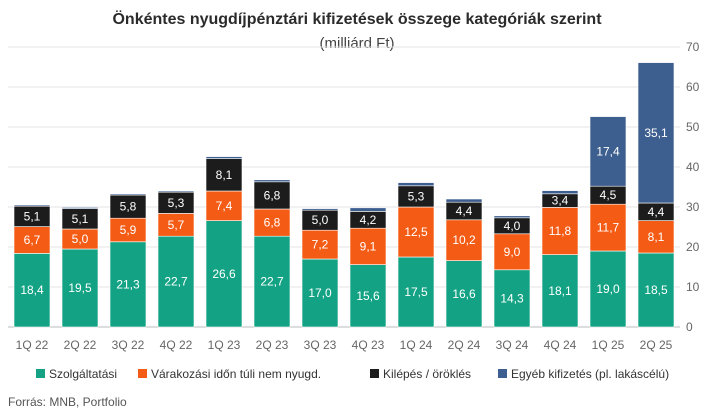 The width and height of the screenshot is (718, 415). I want to click on data-label: 5,9, so click(128, 230).